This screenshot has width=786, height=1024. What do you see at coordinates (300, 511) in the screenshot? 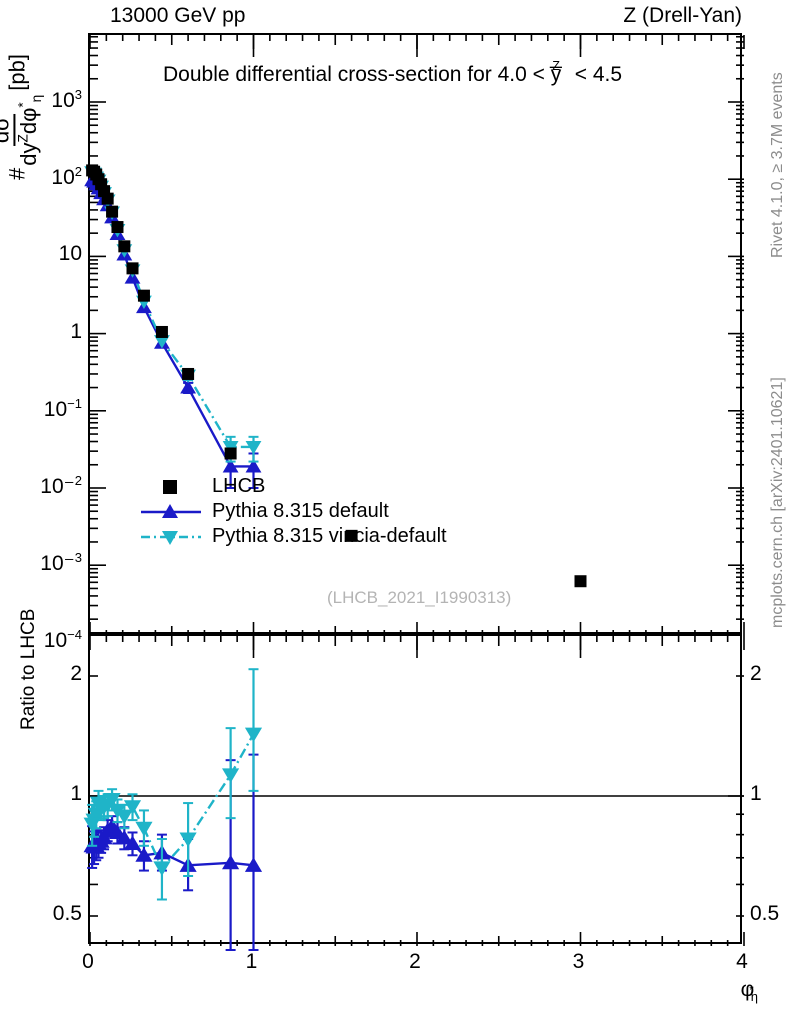
I see `legend-label-pythia-default: Pythia 8.315 default` at bounding box center [300, 511].